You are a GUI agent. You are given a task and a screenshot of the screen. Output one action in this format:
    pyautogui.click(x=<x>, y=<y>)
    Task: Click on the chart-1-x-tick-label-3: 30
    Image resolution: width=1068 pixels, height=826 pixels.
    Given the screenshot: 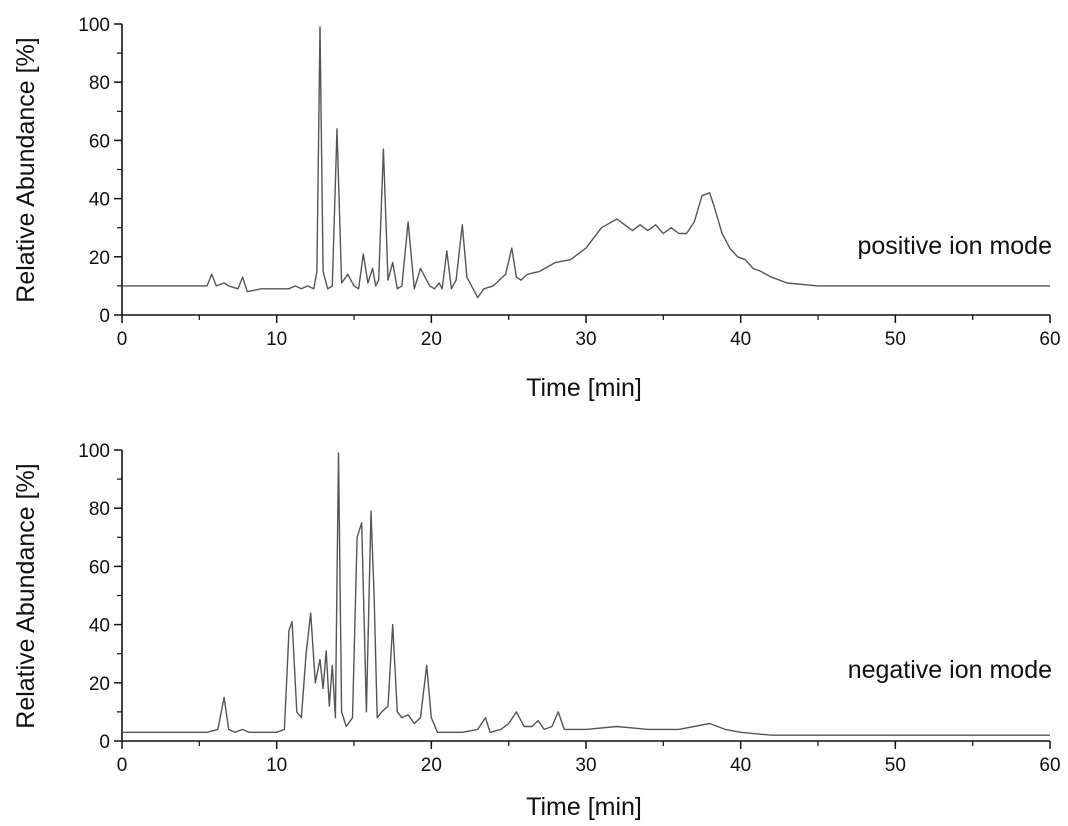 What is the action you would take?
    pyautogui.click(x=585, y=765)
    